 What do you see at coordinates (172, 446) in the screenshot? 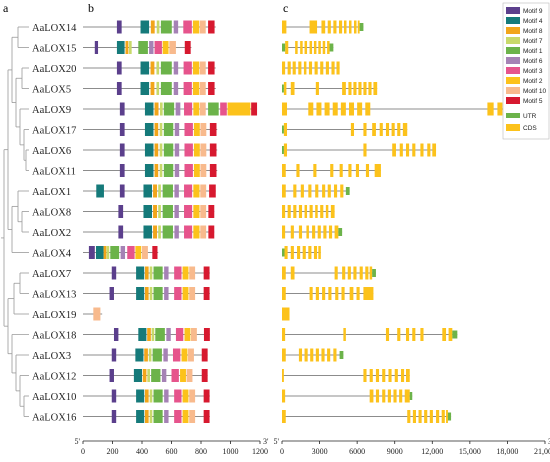
I see `motif-axis: 0 200 400 600 800 1000 1200 5' 3'` at bounding box center [172, 446].